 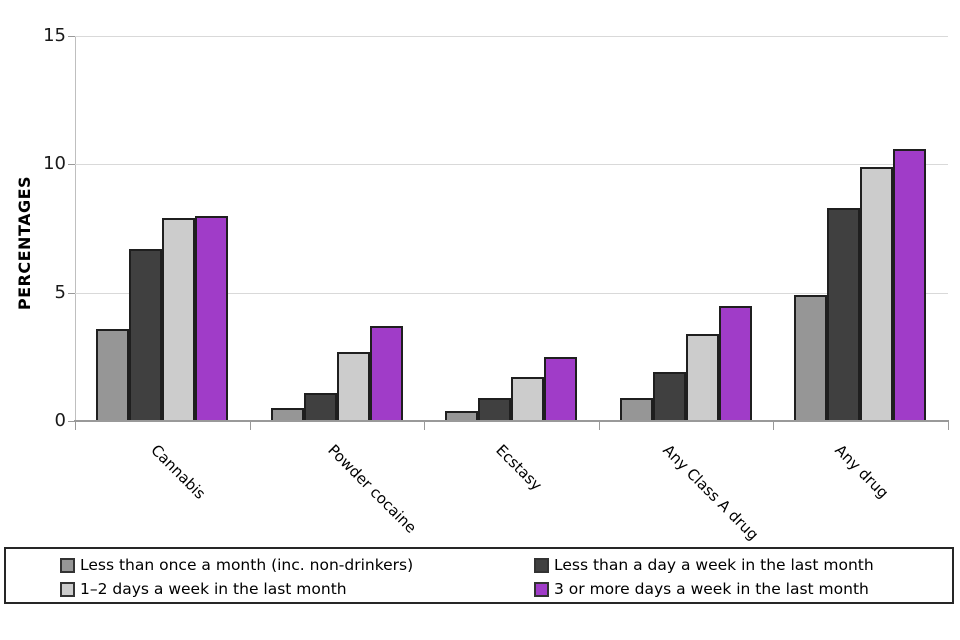 I want to click on x-axis-line, so click(x=511, y=421).